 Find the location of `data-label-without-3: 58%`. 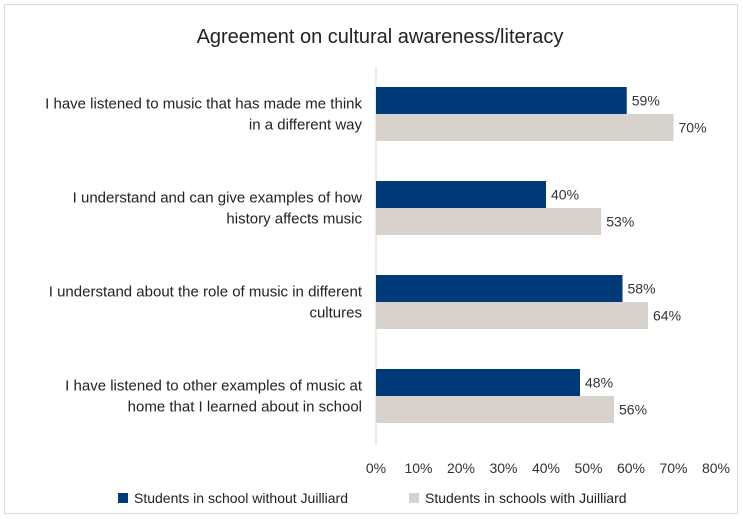

data-label-without-3: 58% is located at coordinates (642, 289).